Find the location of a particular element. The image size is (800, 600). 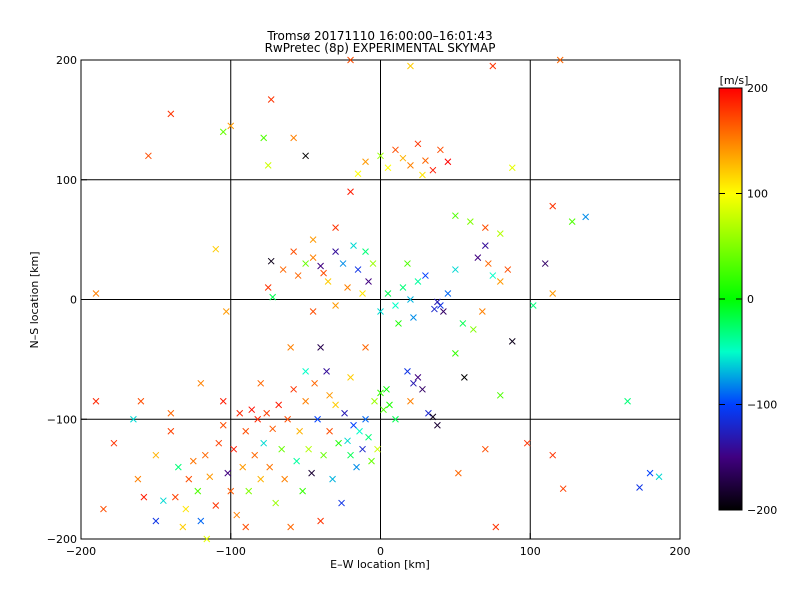

x-tick-labels: −200 −100 0 100 200 is located at coordinates (378, 545).